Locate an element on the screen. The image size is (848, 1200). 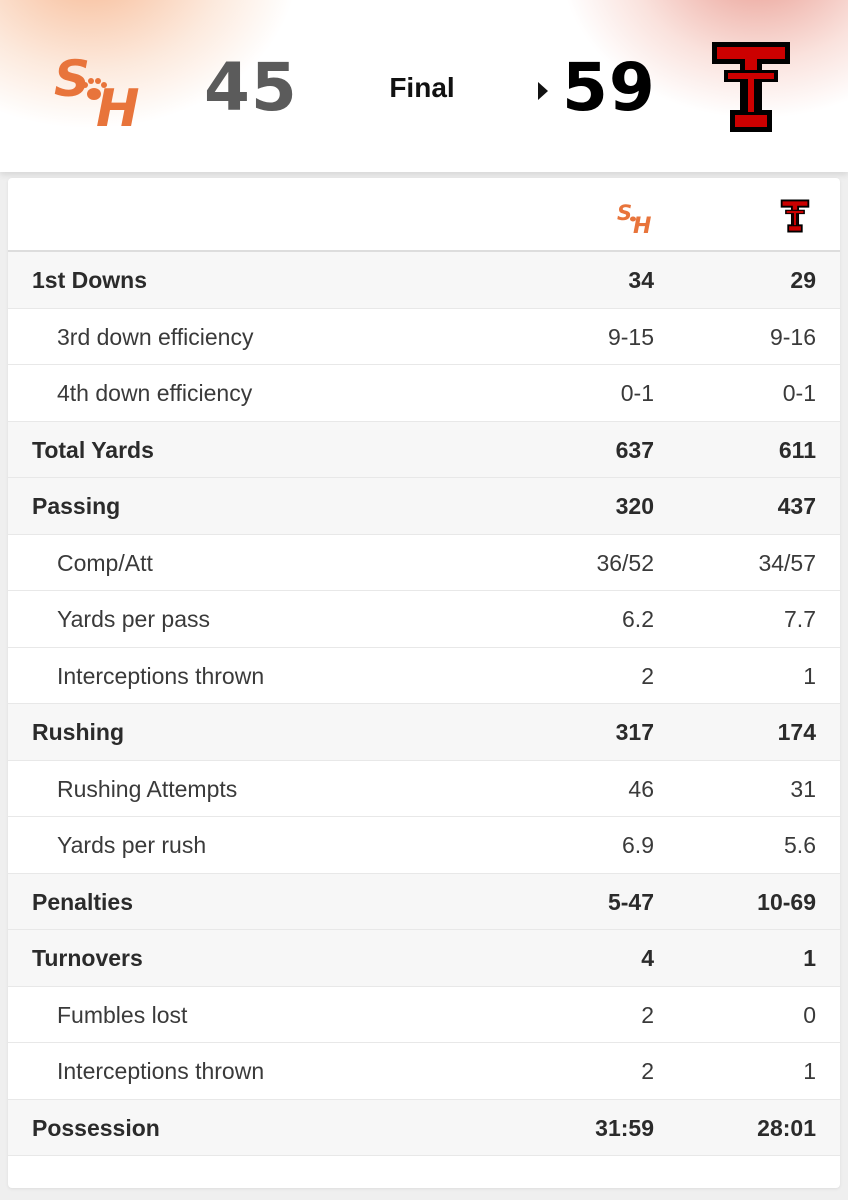
table-row: Turnovers 4 1 is located at coordinates (424, 958).